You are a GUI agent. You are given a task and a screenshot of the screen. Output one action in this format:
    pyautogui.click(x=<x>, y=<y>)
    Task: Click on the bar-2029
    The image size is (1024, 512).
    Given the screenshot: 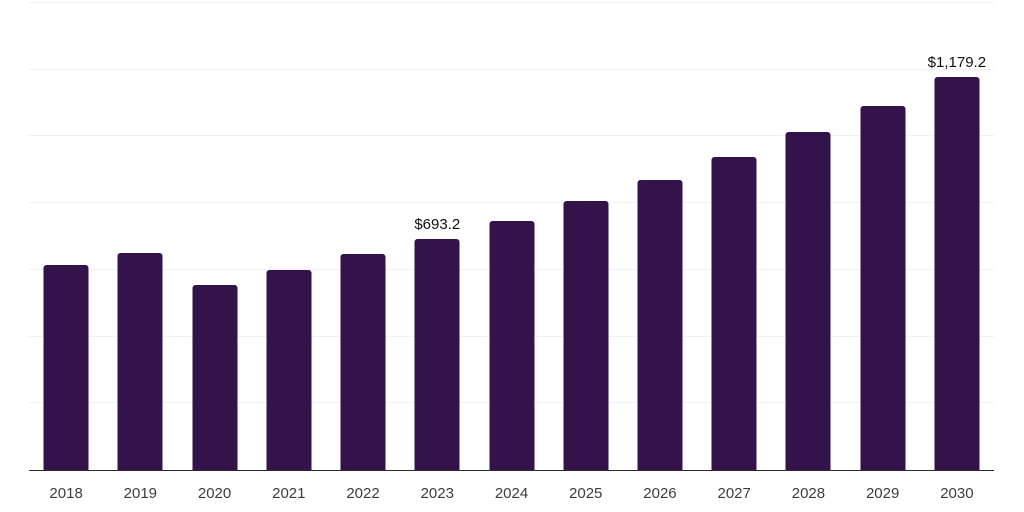 What is the action you would take?
    pyautogui.click(x=883, y=287)
    